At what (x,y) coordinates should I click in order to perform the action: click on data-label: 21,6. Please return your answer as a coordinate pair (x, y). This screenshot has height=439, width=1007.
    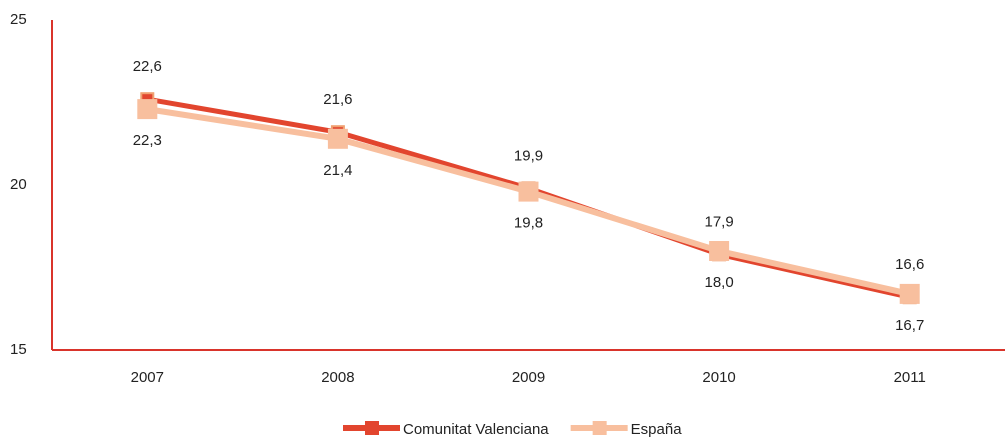
    Looking at the image, I should click on (337, 99).